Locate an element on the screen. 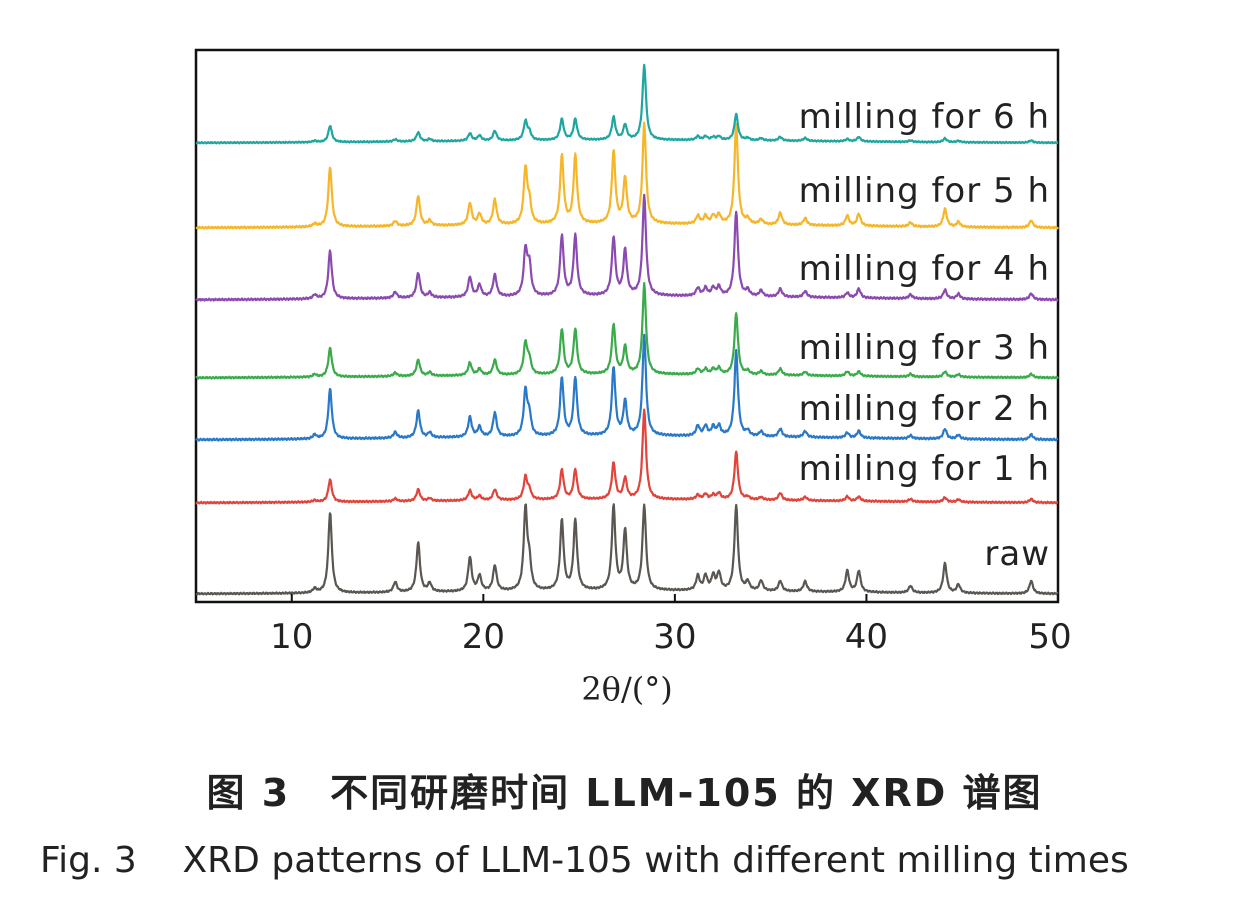 The image size is (1249, 908). series-label-1h: milling for 1 h is located at coordinates (924, 469).